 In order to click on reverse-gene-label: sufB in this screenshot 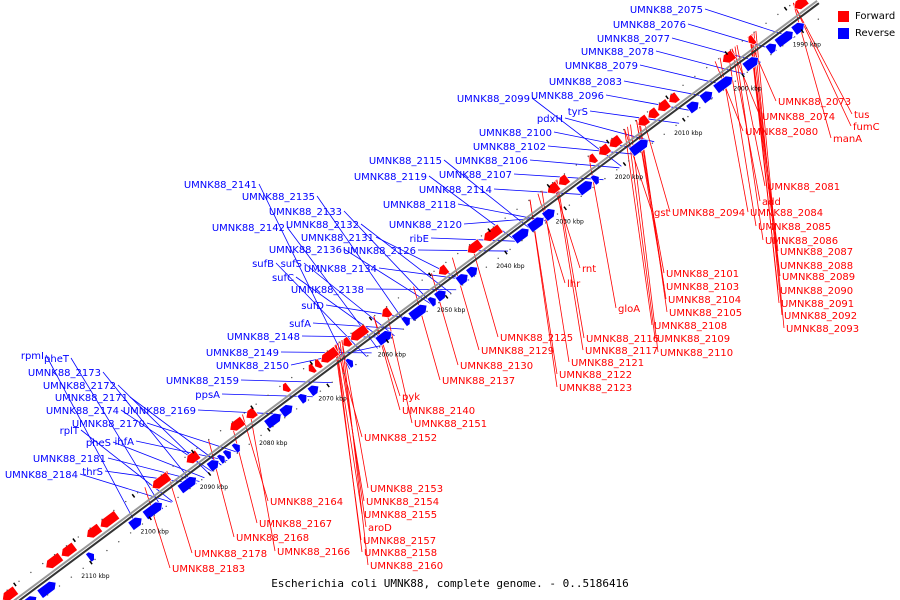, I will do `click(263, 264)`.